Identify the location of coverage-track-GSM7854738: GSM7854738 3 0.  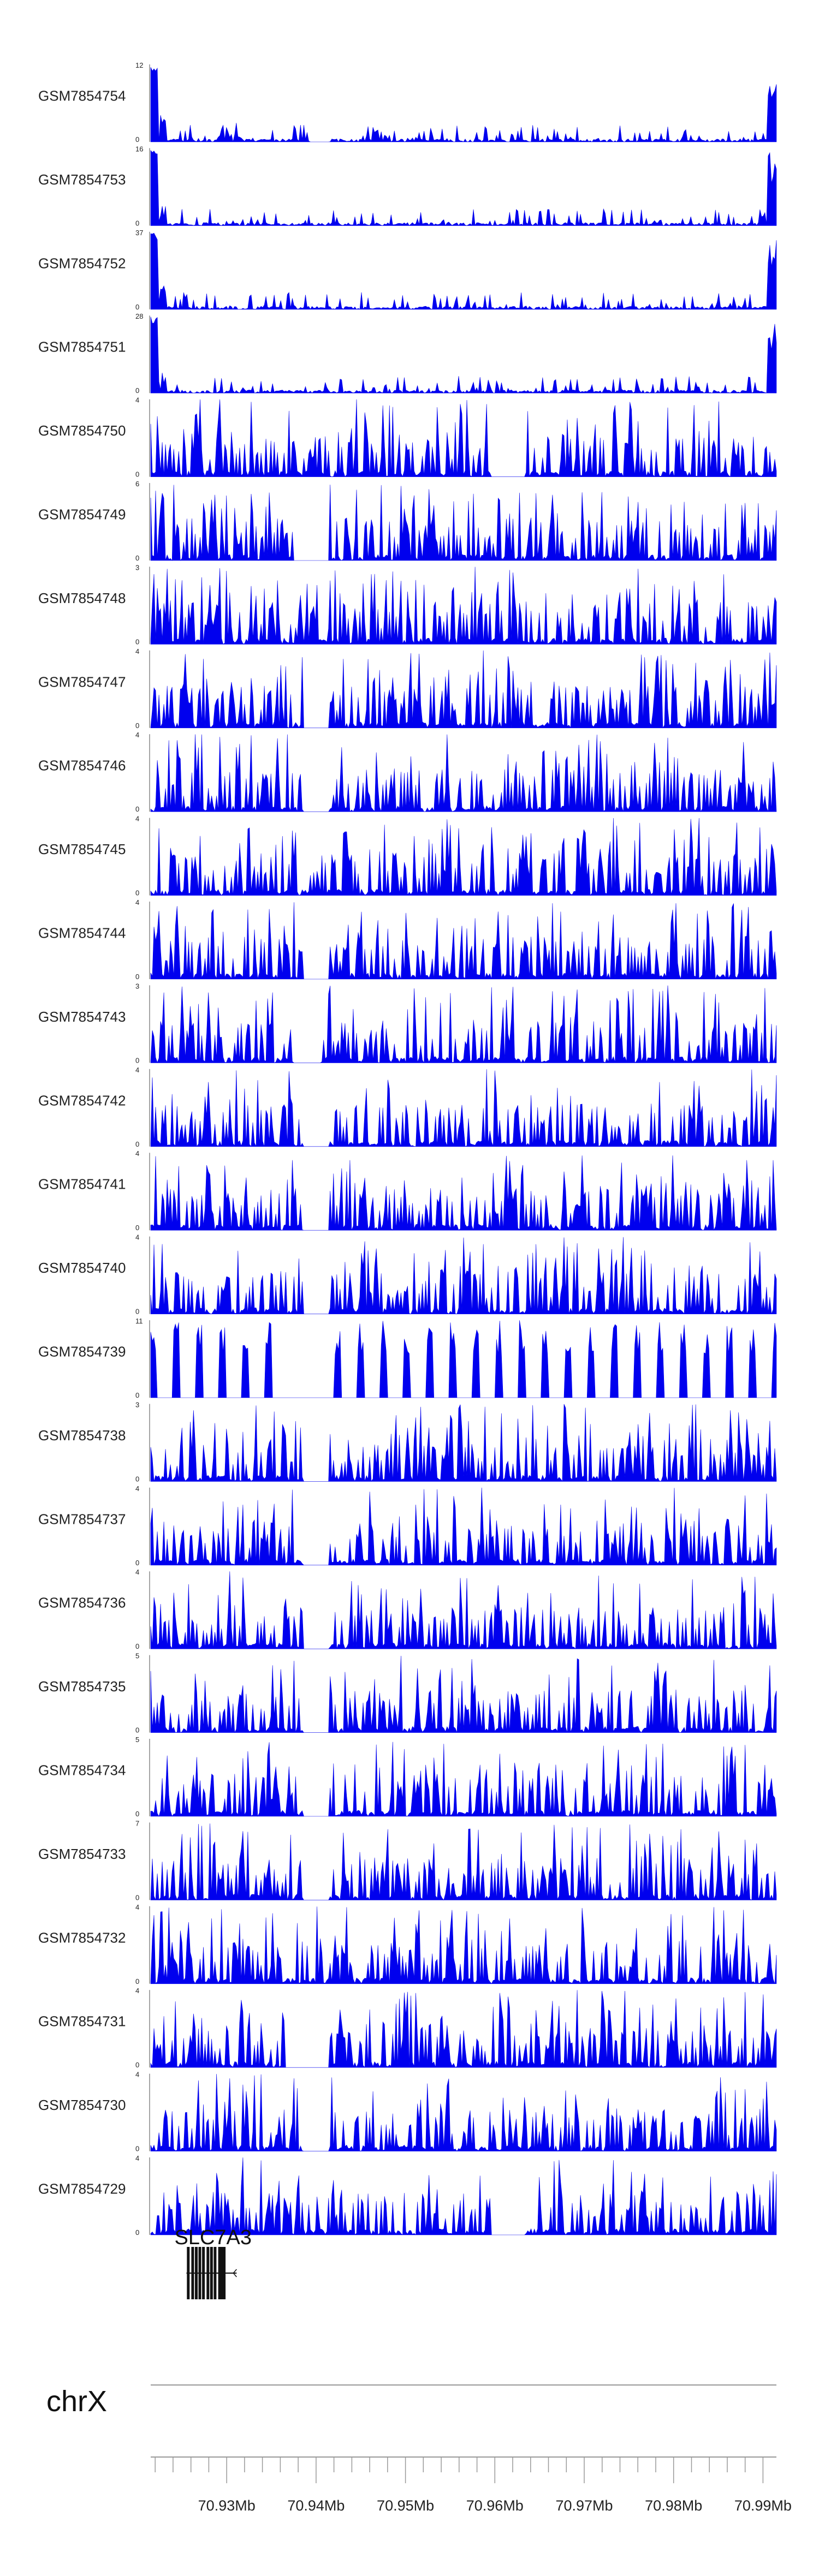
(407, 1441).